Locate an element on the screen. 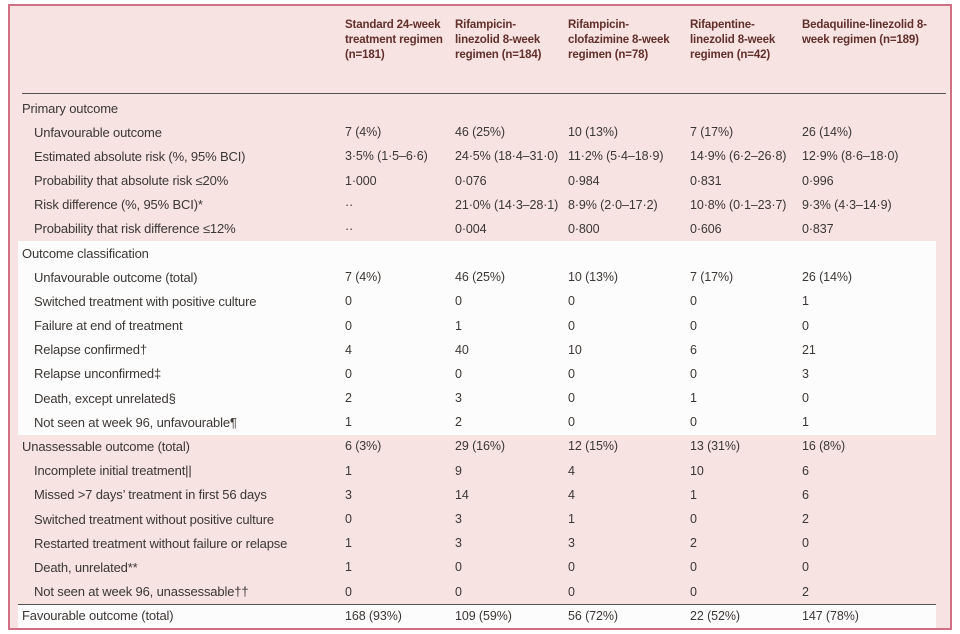 The width and height of the screenshot is (960, 634). row-label: Risk difference (%, 95% BCI)* is located at coordinates (118, 205).